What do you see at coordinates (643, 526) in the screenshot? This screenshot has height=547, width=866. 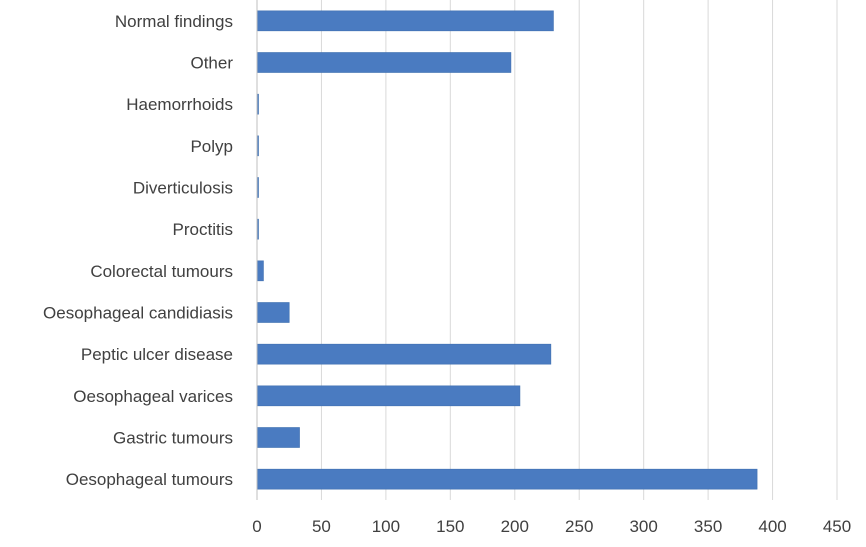 I see `x-tick-label: 300` at bounding box center [643, 526].